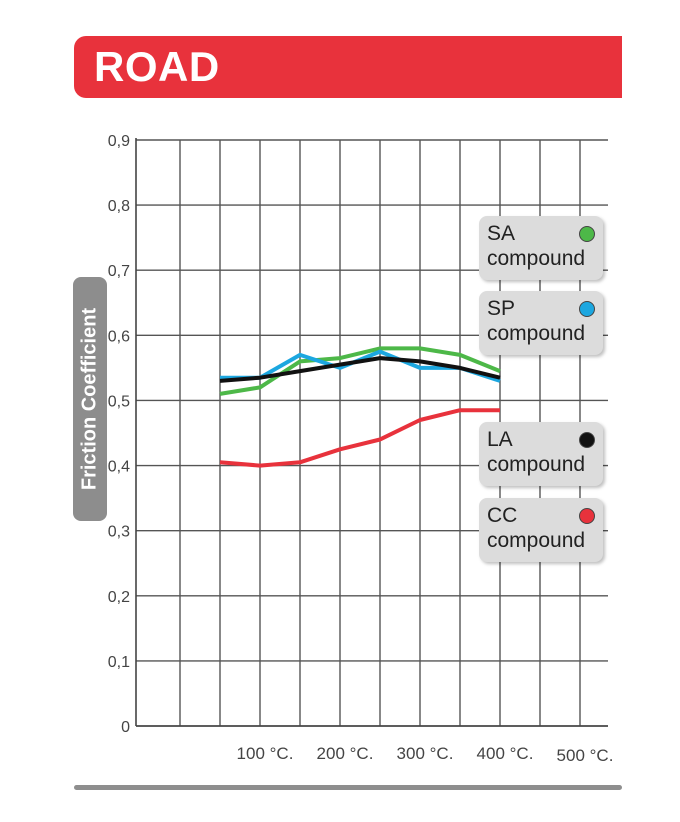  Describe the element at coordinates (265, 753) in the screenshot. I see `x-tick-label: 100 °C.` at that location.